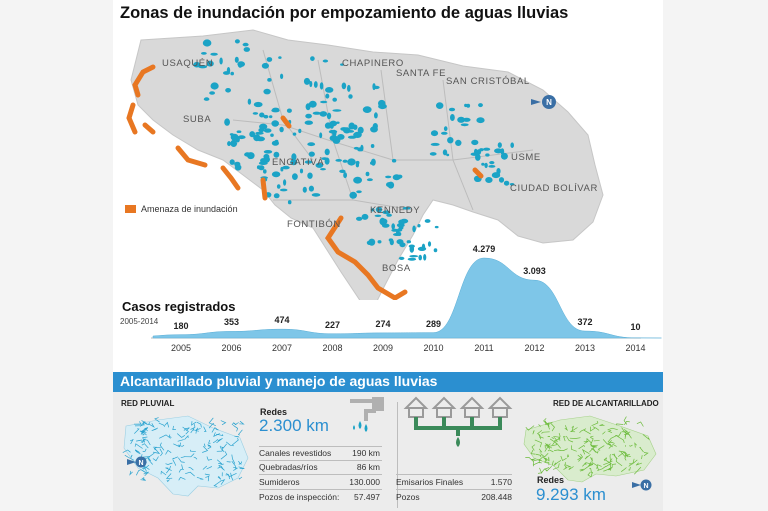  Describe the element at coordinates (407, 298) in the screenshot. I see `cases-area` at that location.